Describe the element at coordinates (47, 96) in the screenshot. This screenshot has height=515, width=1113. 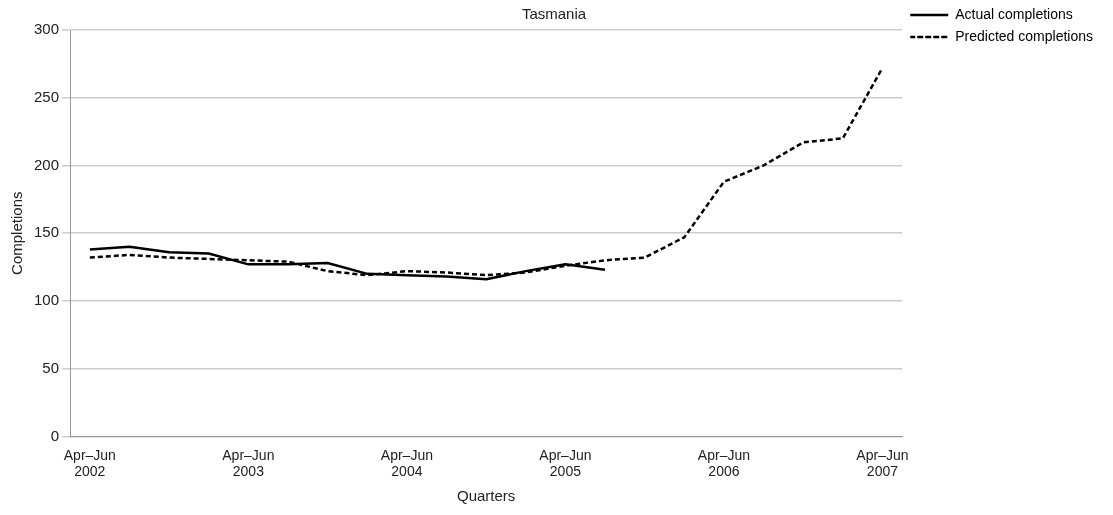
I see `y-tick-label: 250` at that location.